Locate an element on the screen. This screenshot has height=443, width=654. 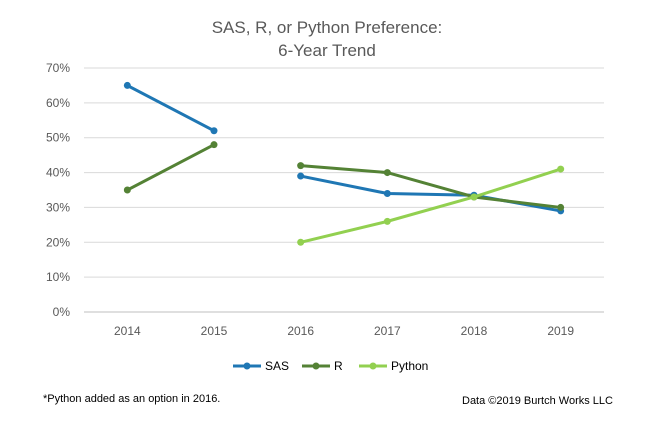
y-tick-label: 70% is located at coordinates (58, 68).